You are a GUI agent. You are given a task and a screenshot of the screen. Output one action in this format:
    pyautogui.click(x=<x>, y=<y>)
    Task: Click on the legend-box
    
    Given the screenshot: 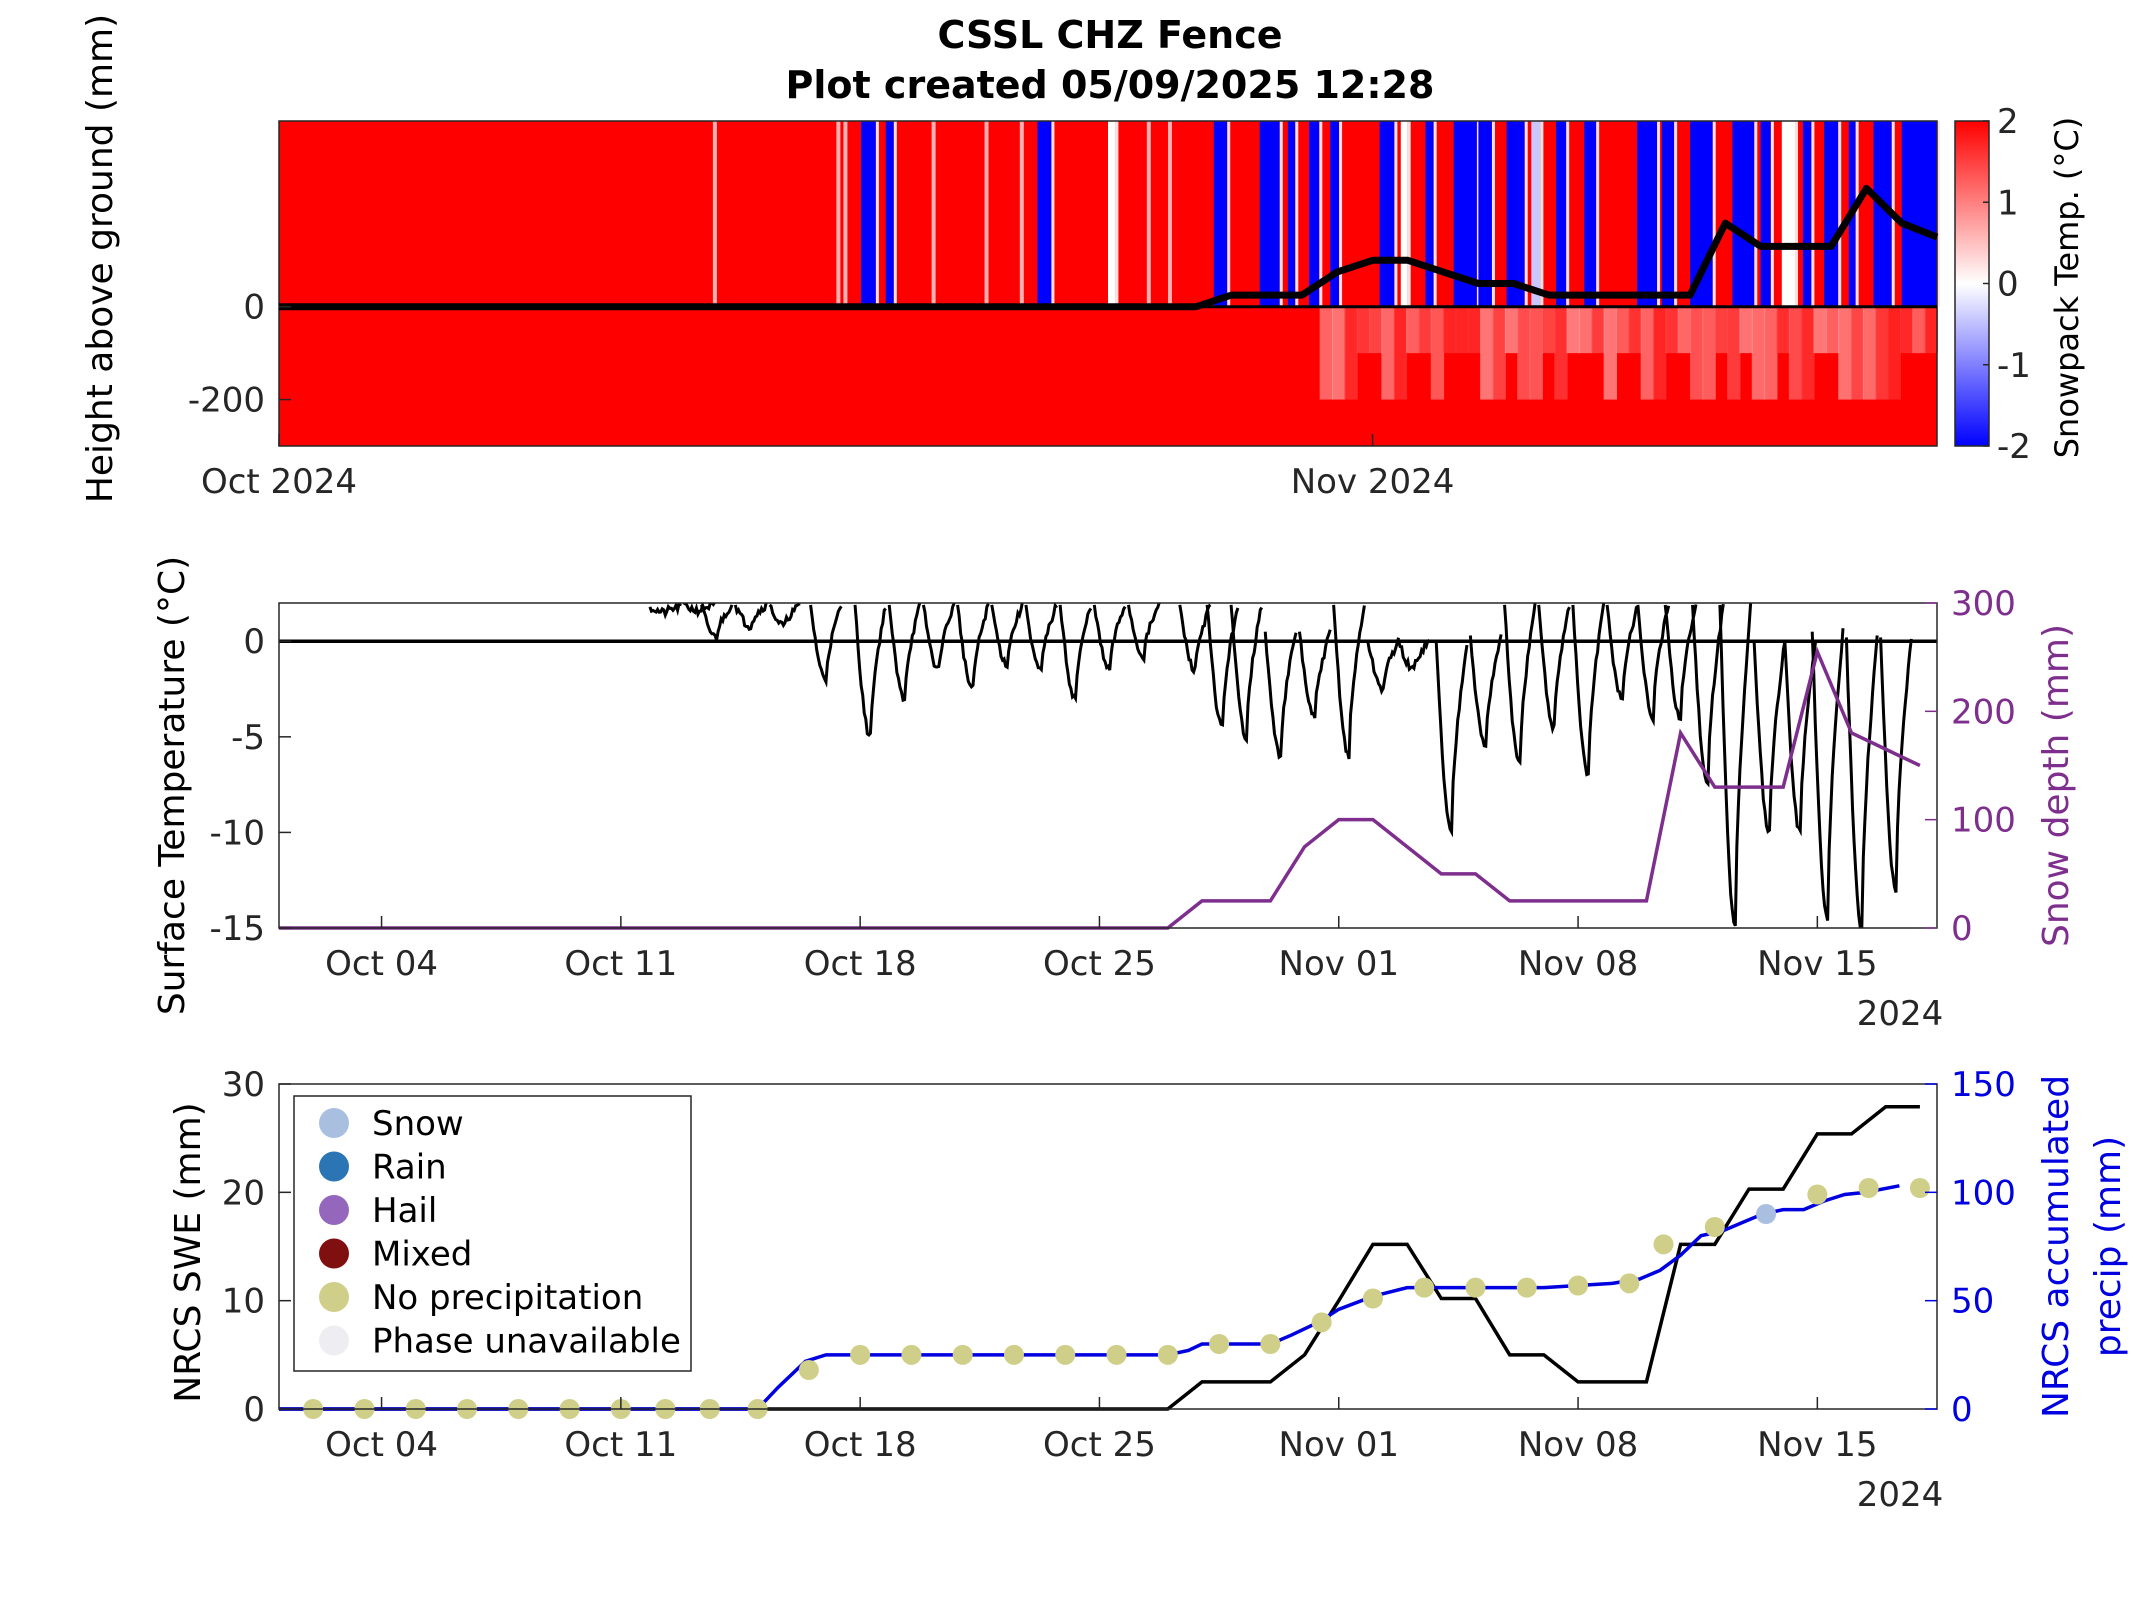 What is the action you would take?
    pyautogui.click(x=492, y=1233)
    